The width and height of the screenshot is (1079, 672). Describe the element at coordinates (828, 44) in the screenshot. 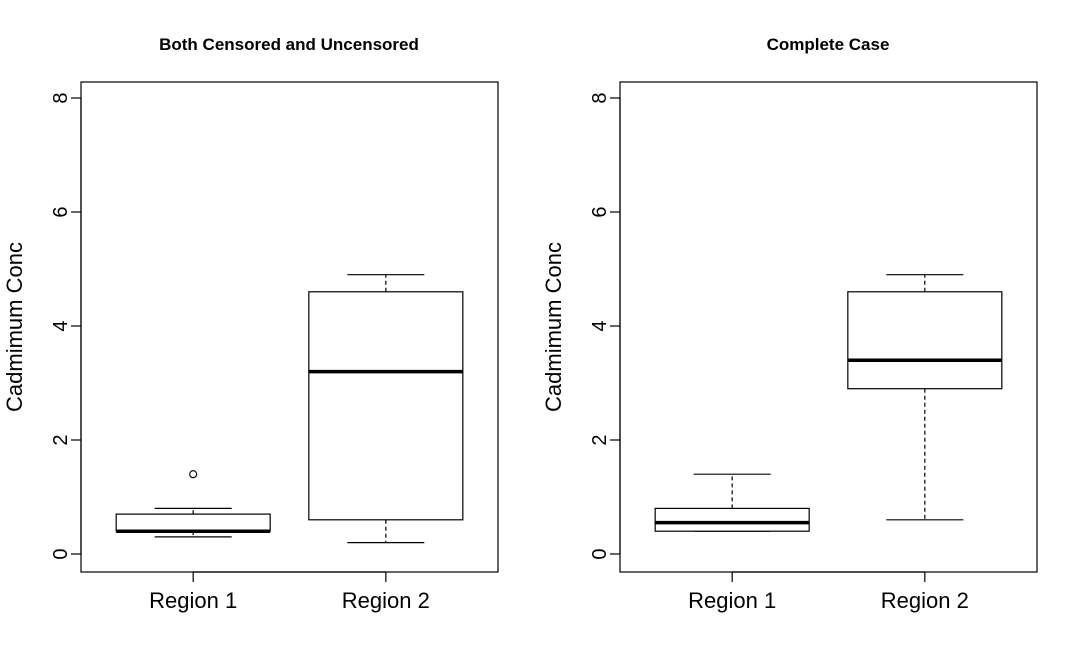

I see `chart-title: Complete Case` at that location.